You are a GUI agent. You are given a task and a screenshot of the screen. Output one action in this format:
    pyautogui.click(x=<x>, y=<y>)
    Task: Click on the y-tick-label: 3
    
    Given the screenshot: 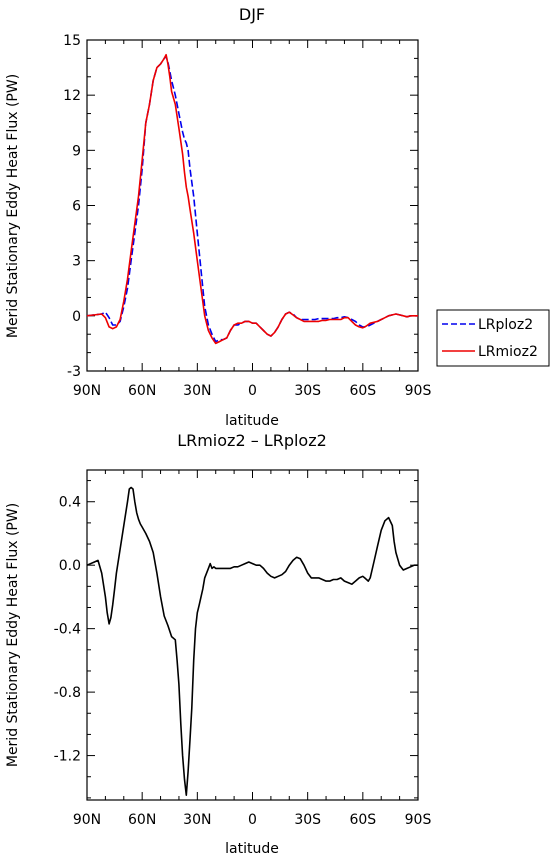 What is the action you would take?
    pyautogui.click(x=76, y=262)
    